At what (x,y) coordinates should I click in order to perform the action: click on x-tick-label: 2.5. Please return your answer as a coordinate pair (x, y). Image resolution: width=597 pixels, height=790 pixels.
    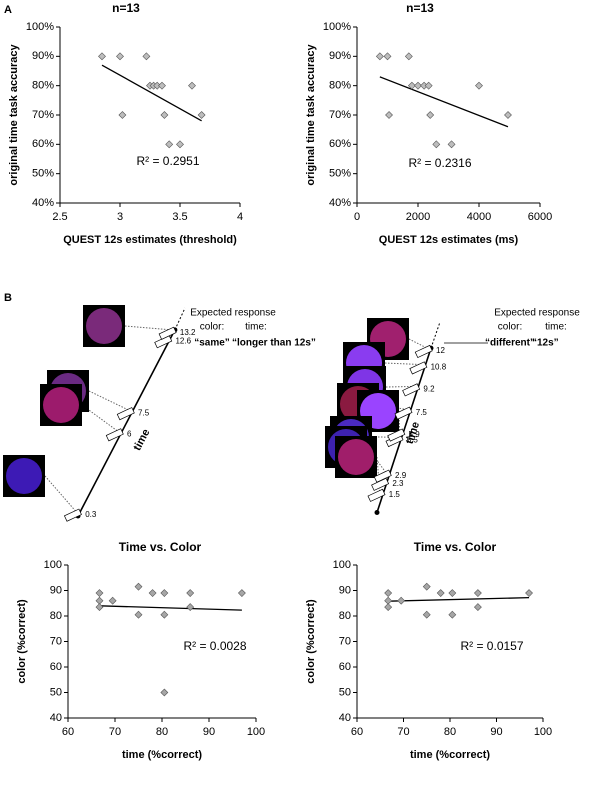
    Looking at the image, I should click on (59, 217).